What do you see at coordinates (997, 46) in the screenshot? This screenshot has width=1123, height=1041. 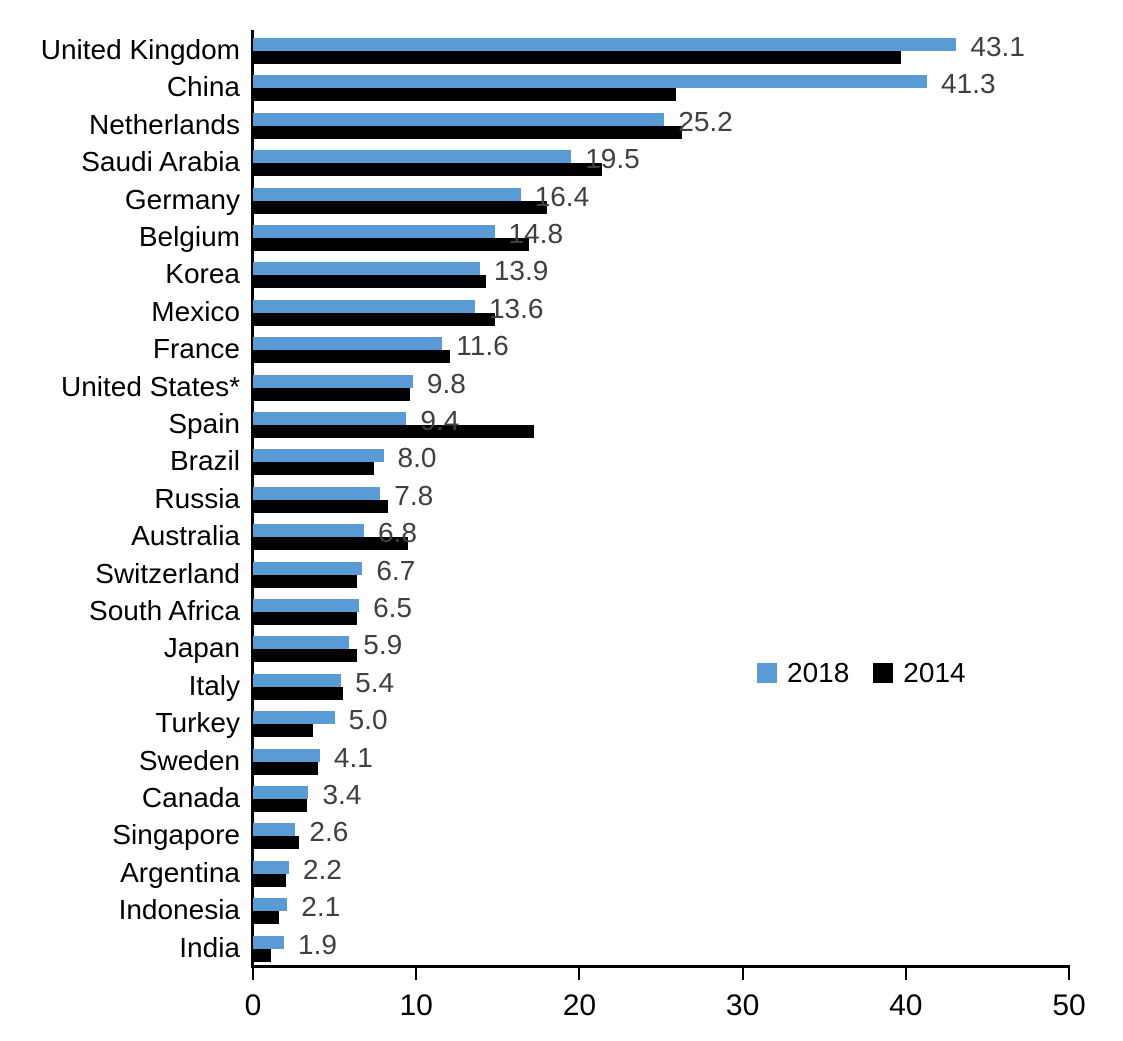 I see `value-label: 43.1` at bounding box center [997, 46].